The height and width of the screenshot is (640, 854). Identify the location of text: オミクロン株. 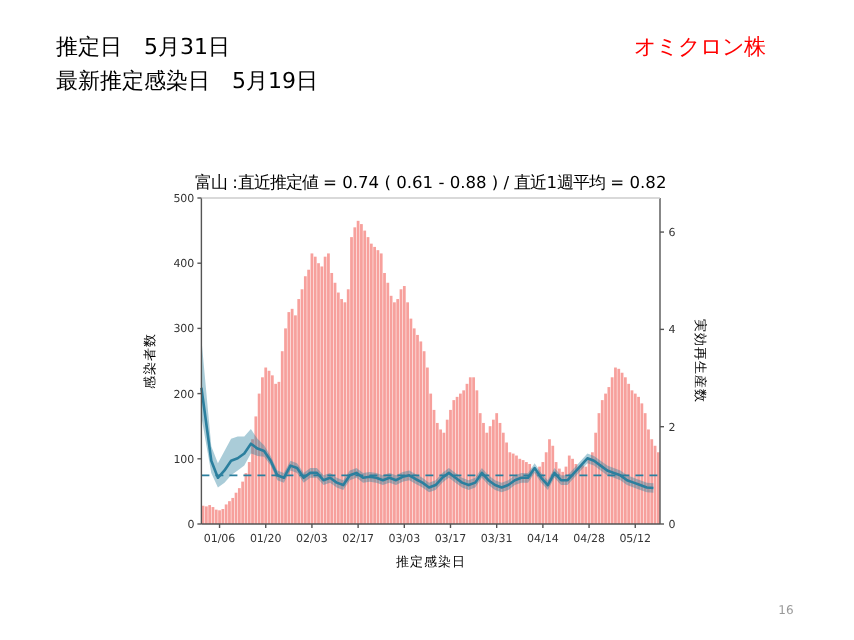
(700, 47).